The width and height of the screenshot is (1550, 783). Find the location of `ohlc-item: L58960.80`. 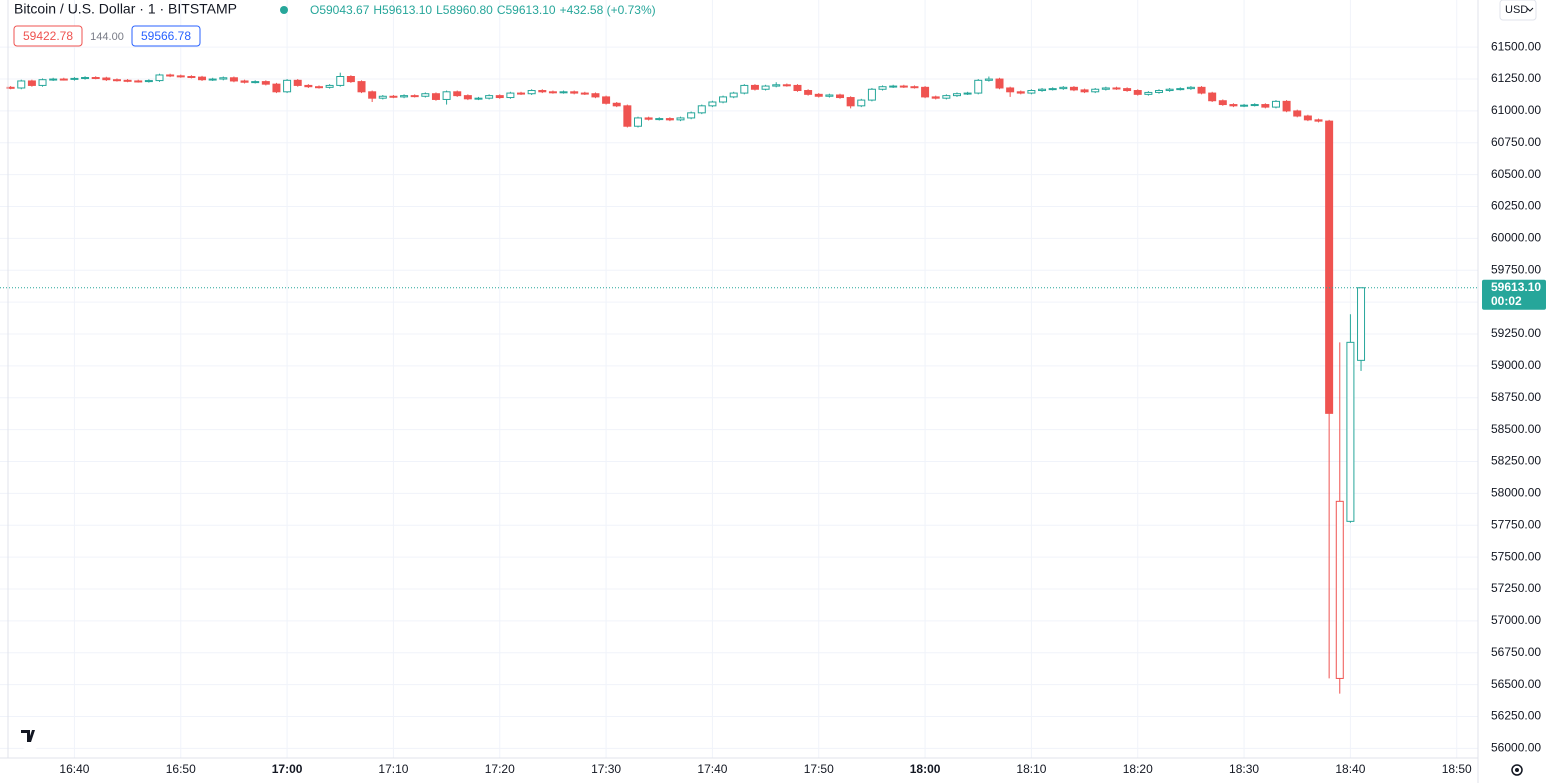

ohlc-item: L58960.80 is located at coordinates (464, 10).